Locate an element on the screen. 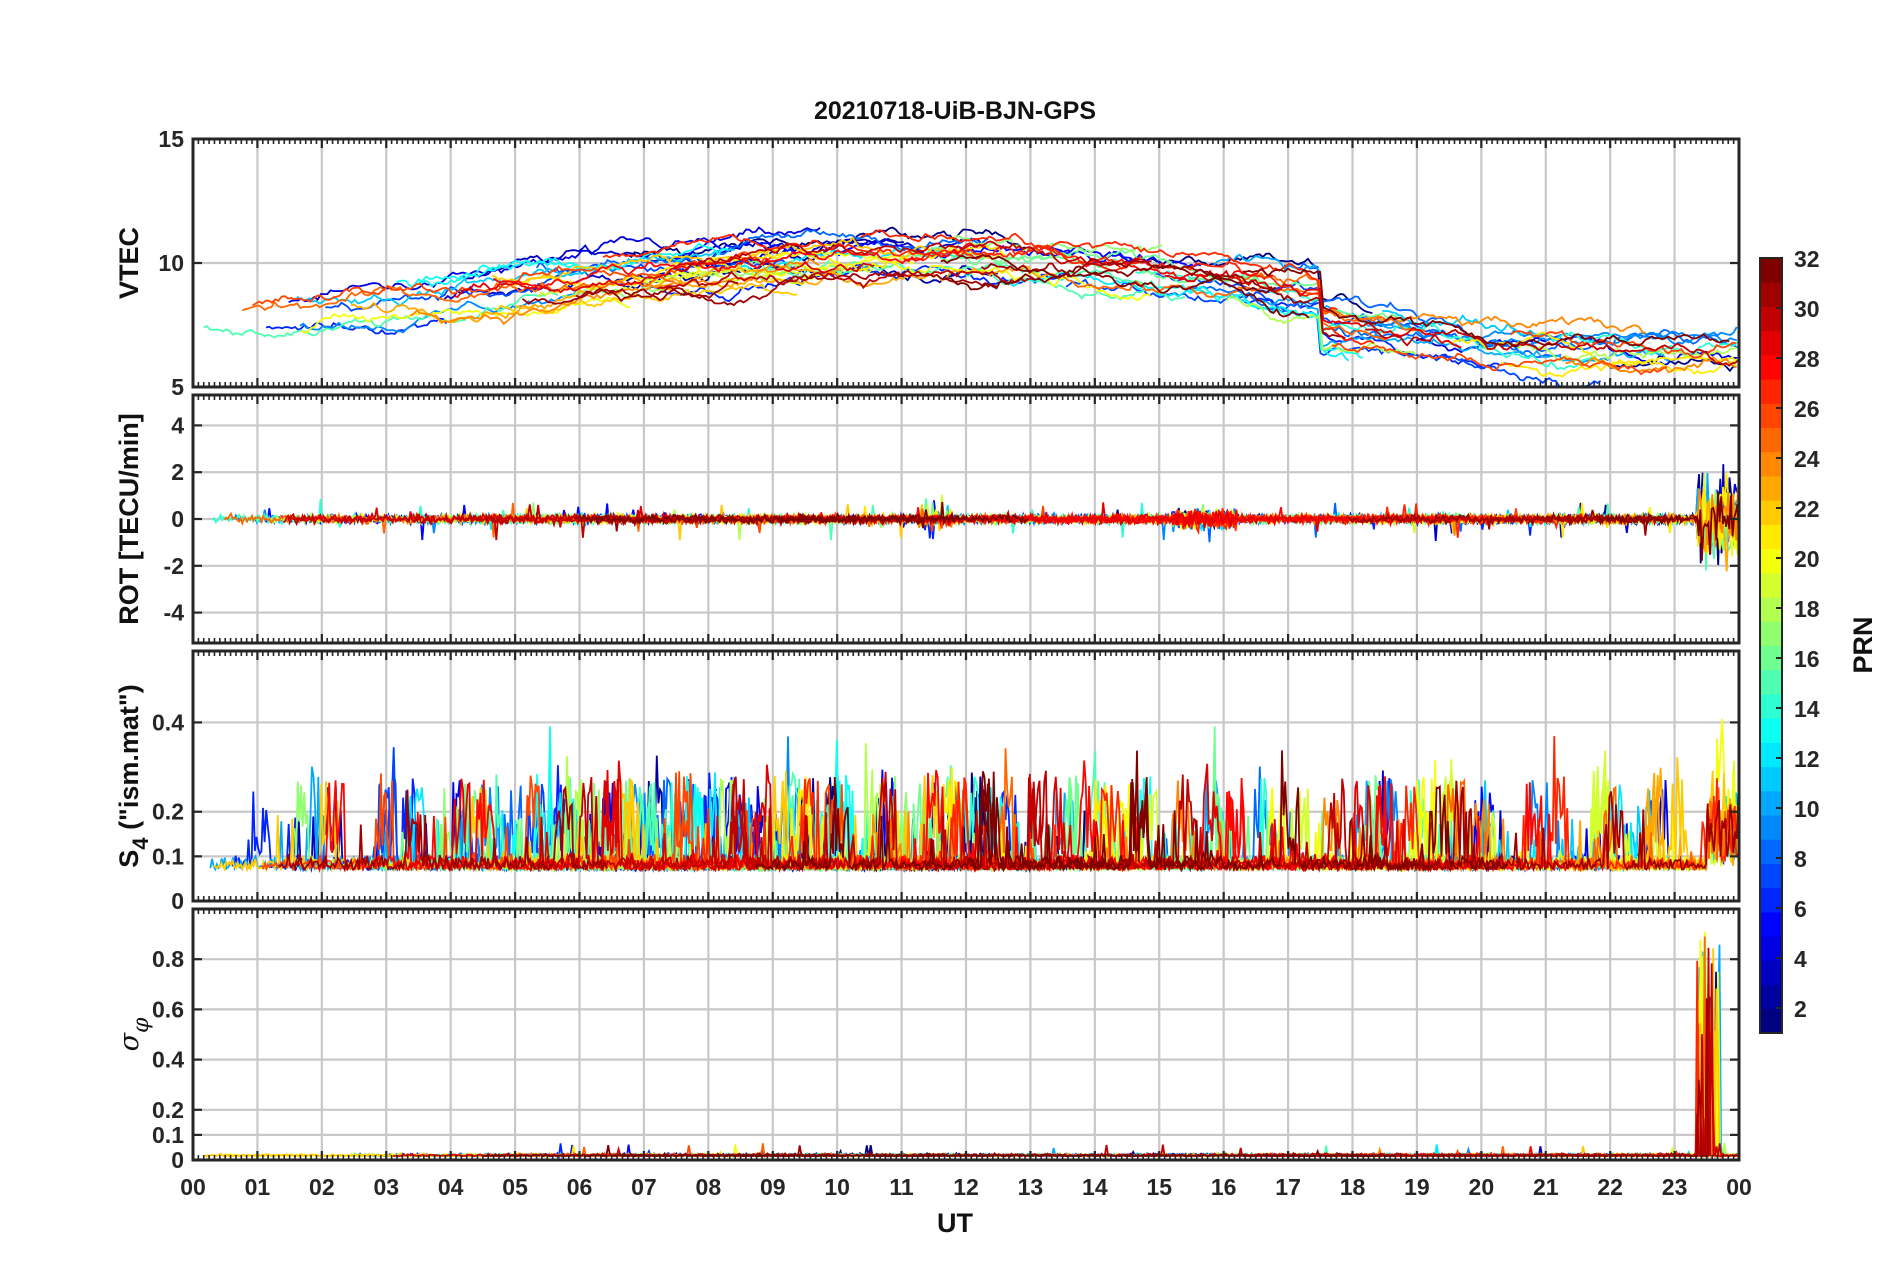 This screenshot has width=1902, height=1272. y-tick-label: 4 is located at coordinates (177, 425).